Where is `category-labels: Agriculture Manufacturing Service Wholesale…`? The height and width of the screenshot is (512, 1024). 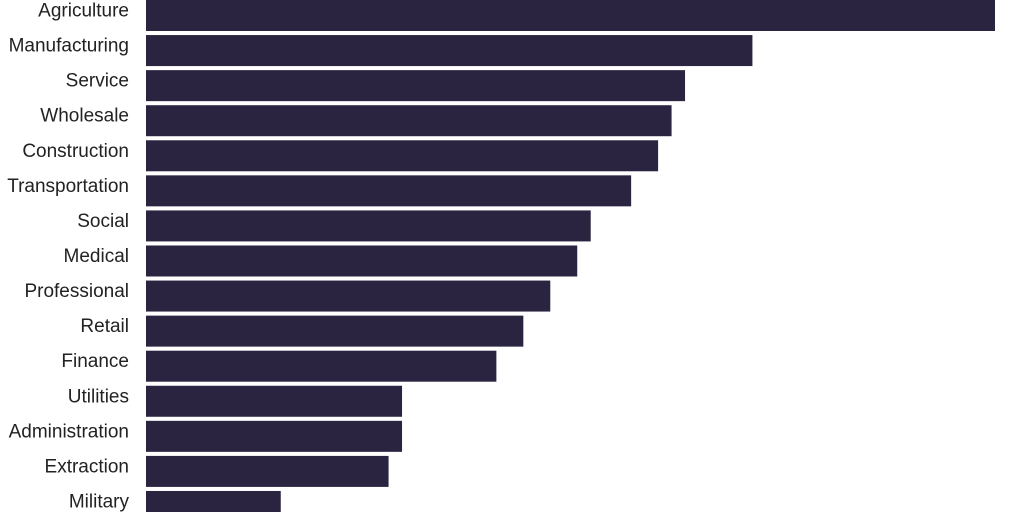
category-labels: Agriculture Manufacturing Service Wholesale… is located at coordinates (68, 256).